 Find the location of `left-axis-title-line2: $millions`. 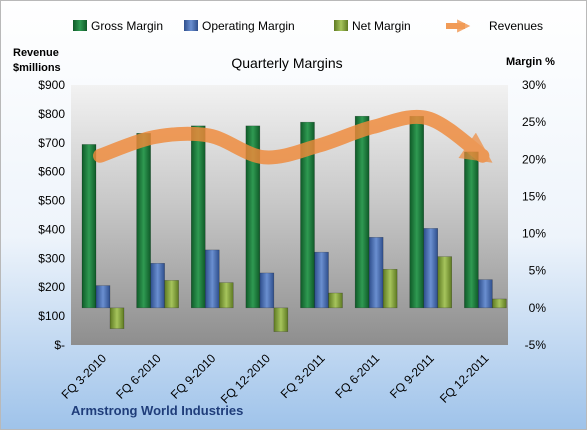

left-axis-title-line2: $millions is located at coordinates (37, 68).